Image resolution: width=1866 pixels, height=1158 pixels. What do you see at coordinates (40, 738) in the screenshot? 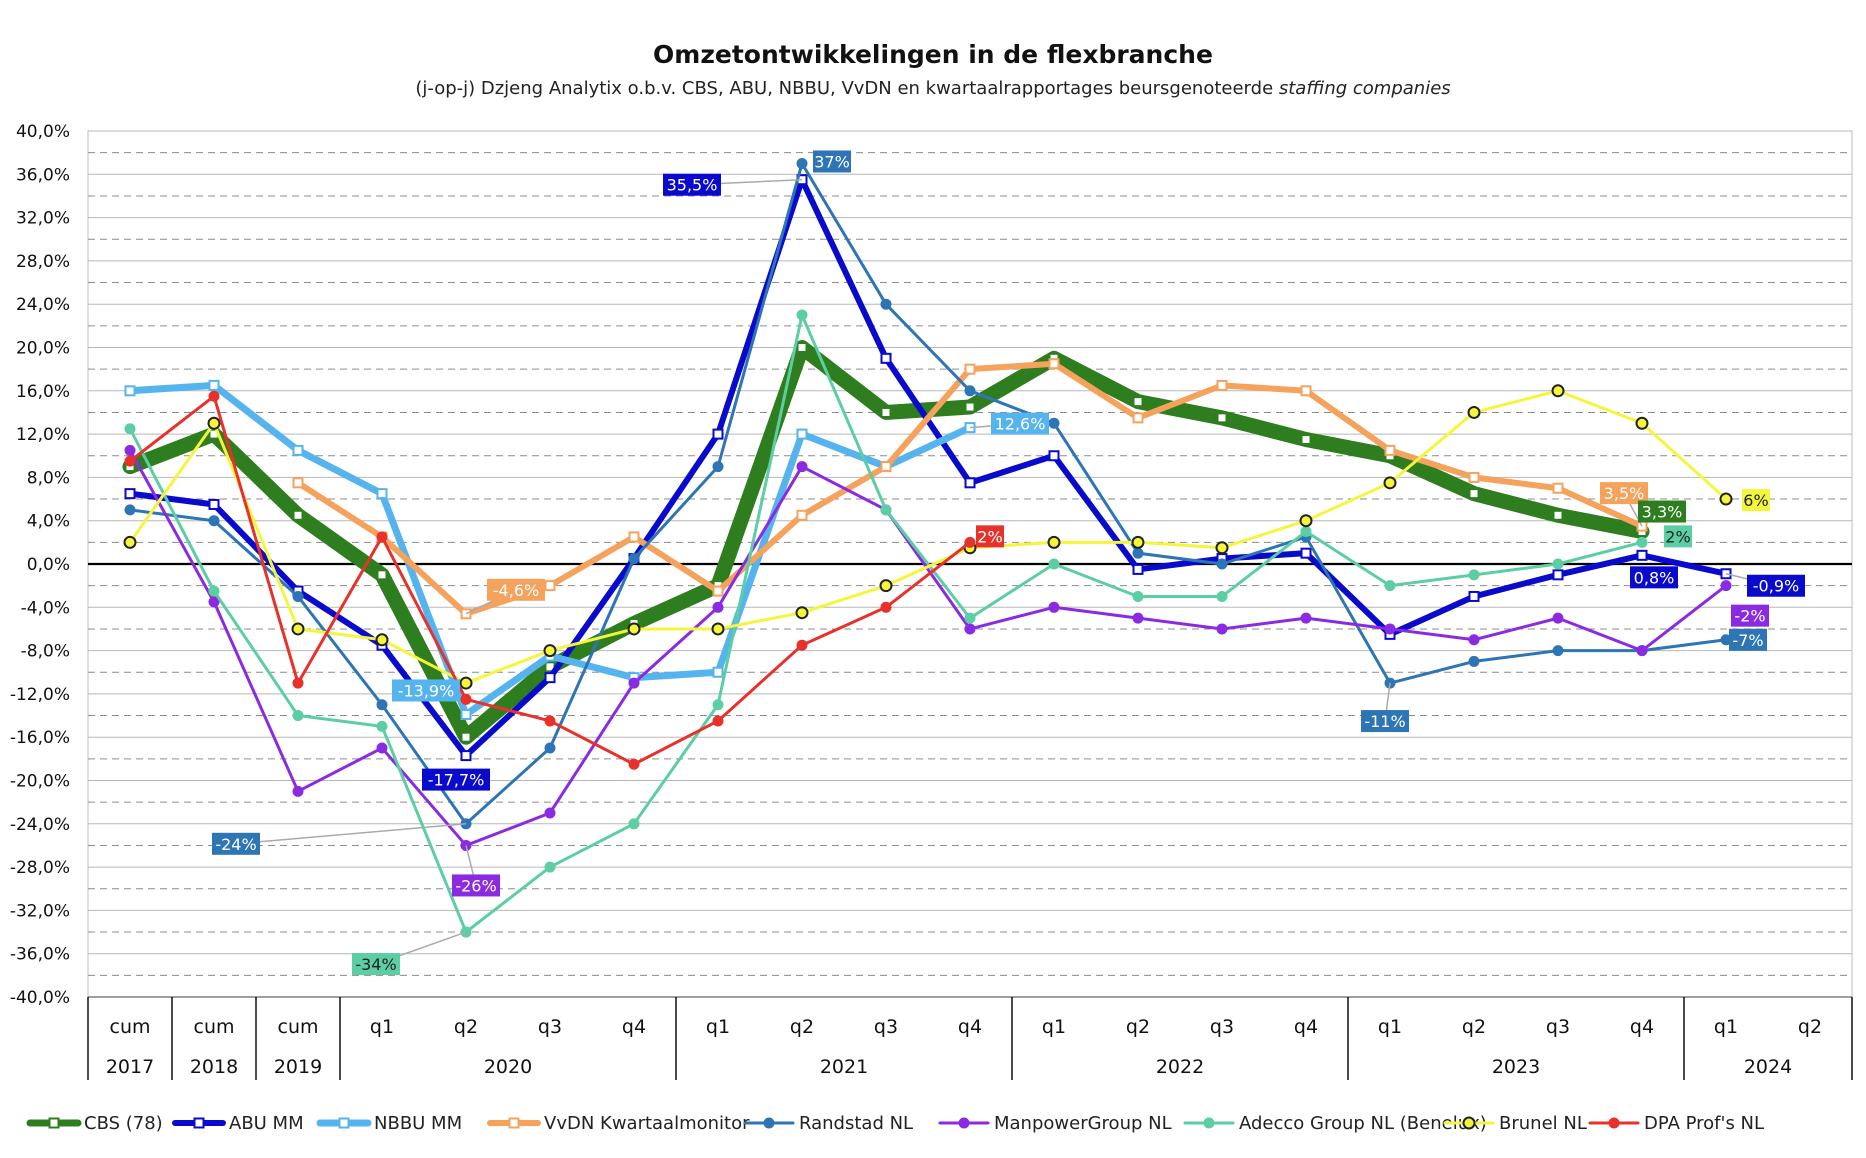
I see `y-tick-label: -16,0%` at bounding box center [40, 738].